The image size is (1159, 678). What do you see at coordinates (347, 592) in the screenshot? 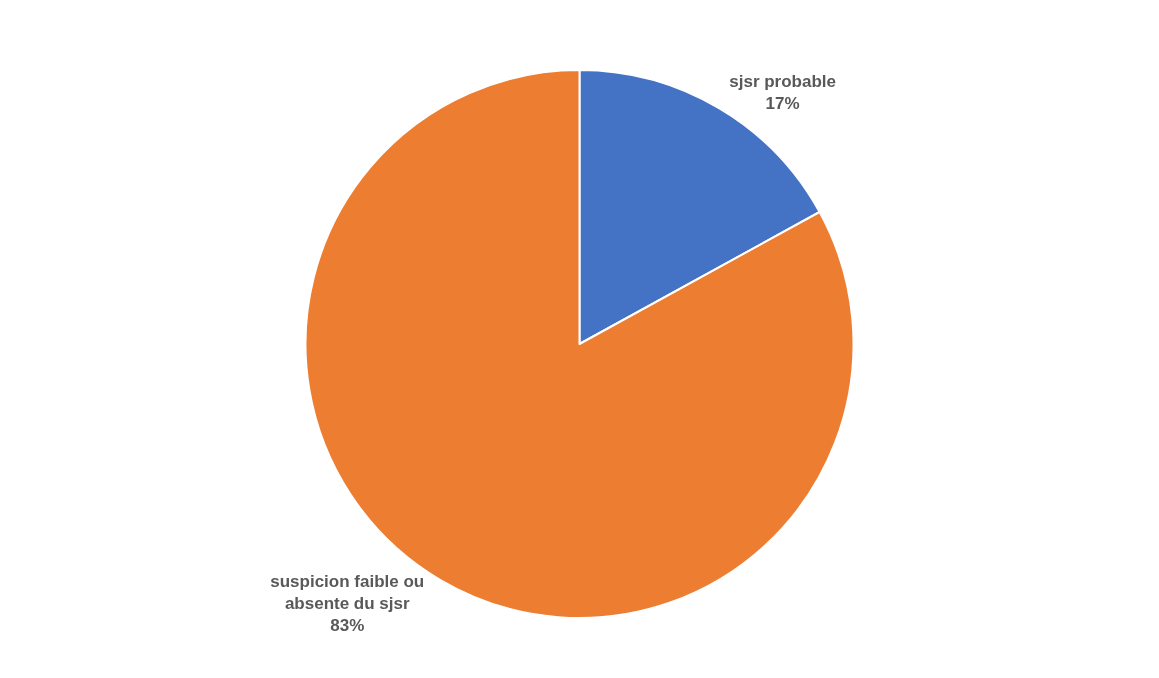
I see `slice-label: suspicion faible ou absente du sjsr` at bounding box center [347, 592].